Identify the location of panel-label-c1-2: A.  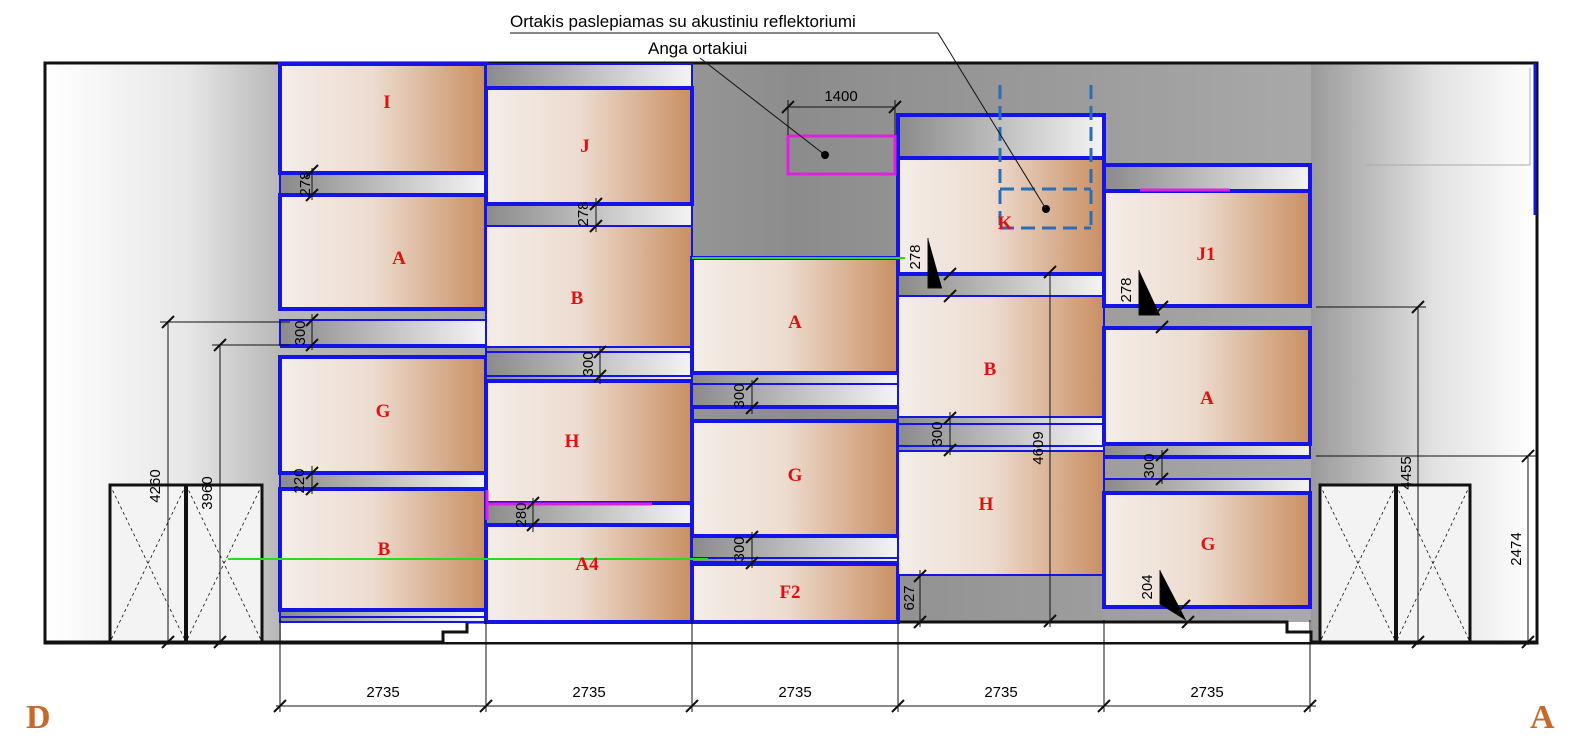
(399, 258).